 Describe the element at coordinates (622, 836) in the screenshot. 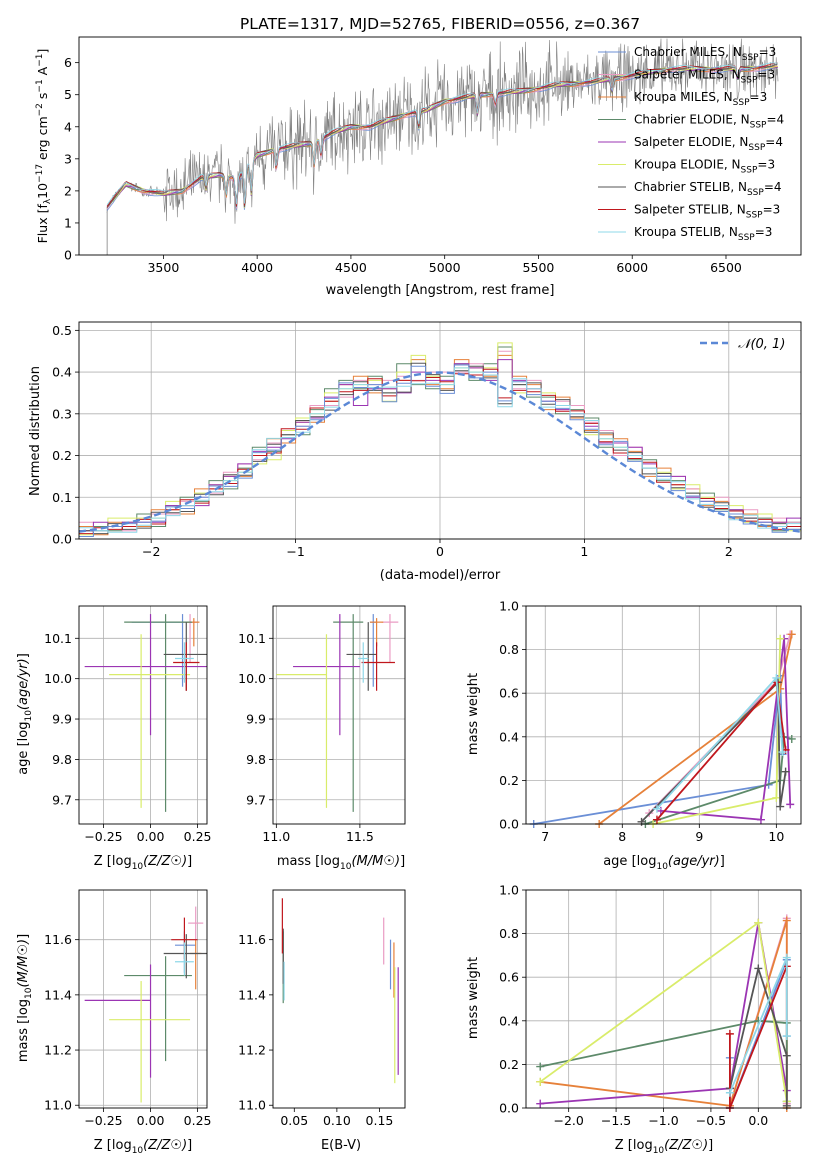

I see `x-tick-label: 8` at that location.